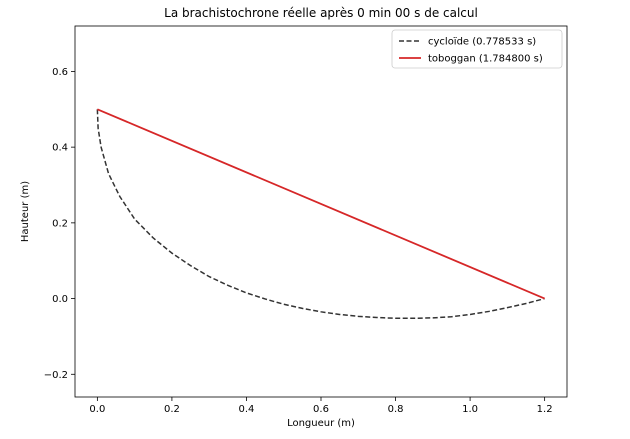 This screenshot has height=439, width=630. I want to click on x-tick-label: 0.6, so click(321, 409).